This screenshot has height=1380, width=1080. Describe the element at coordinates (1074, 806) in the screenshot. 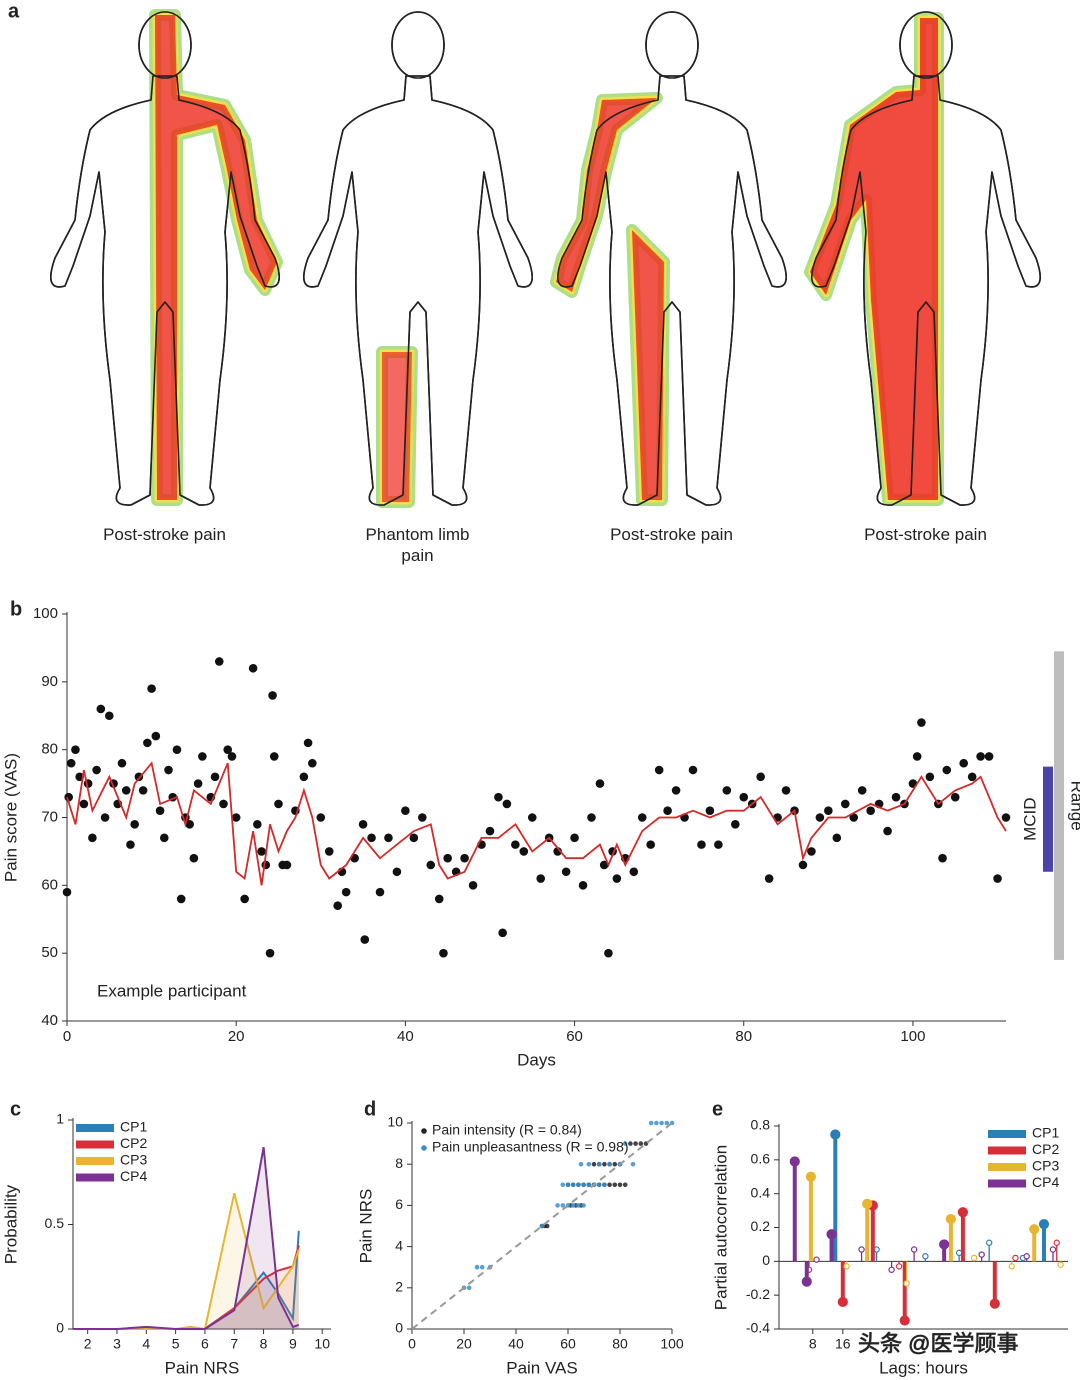

I see `band-label: Range` at that location.